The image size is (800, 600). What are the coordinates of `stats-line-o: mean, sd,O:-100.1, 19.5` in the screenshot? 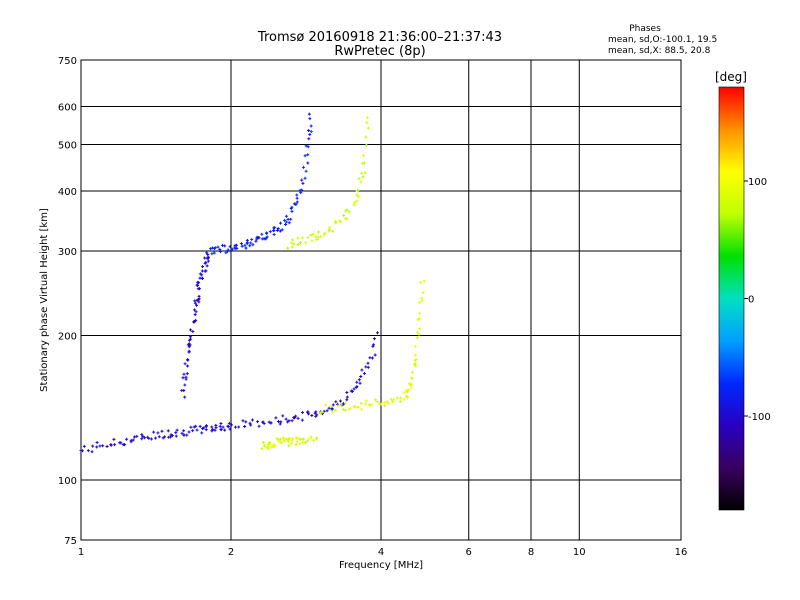 It's located at (662, 40).